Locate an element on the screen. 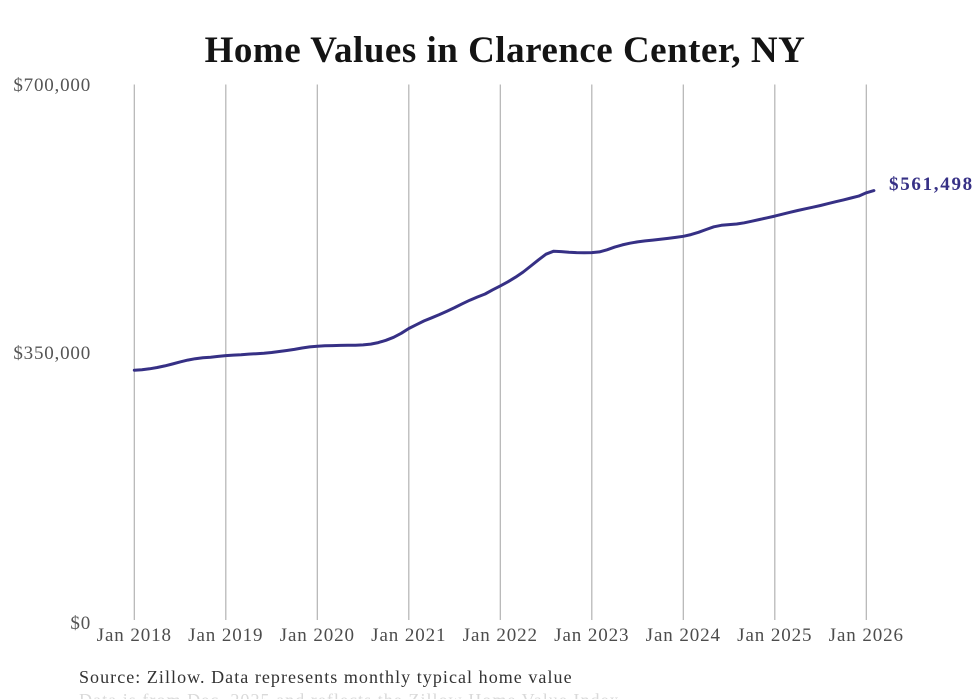 The width and height of the screenshot is (980, 699). svg-text: Jan 2026 is located at coordinates (866, 635).